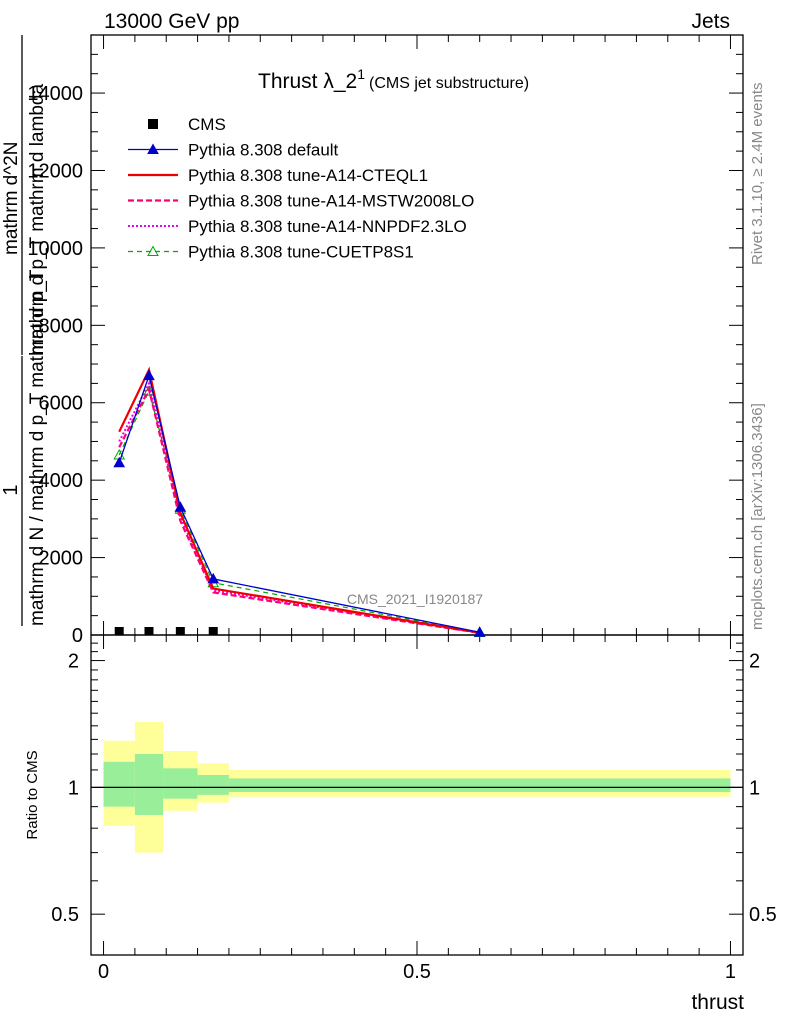 This screenshot has width=786, height=1024. Describe the element at coordinates (415, 599) in the screenshot. I see `analysis-watermark: CMS_2021_I1920187` at that location.